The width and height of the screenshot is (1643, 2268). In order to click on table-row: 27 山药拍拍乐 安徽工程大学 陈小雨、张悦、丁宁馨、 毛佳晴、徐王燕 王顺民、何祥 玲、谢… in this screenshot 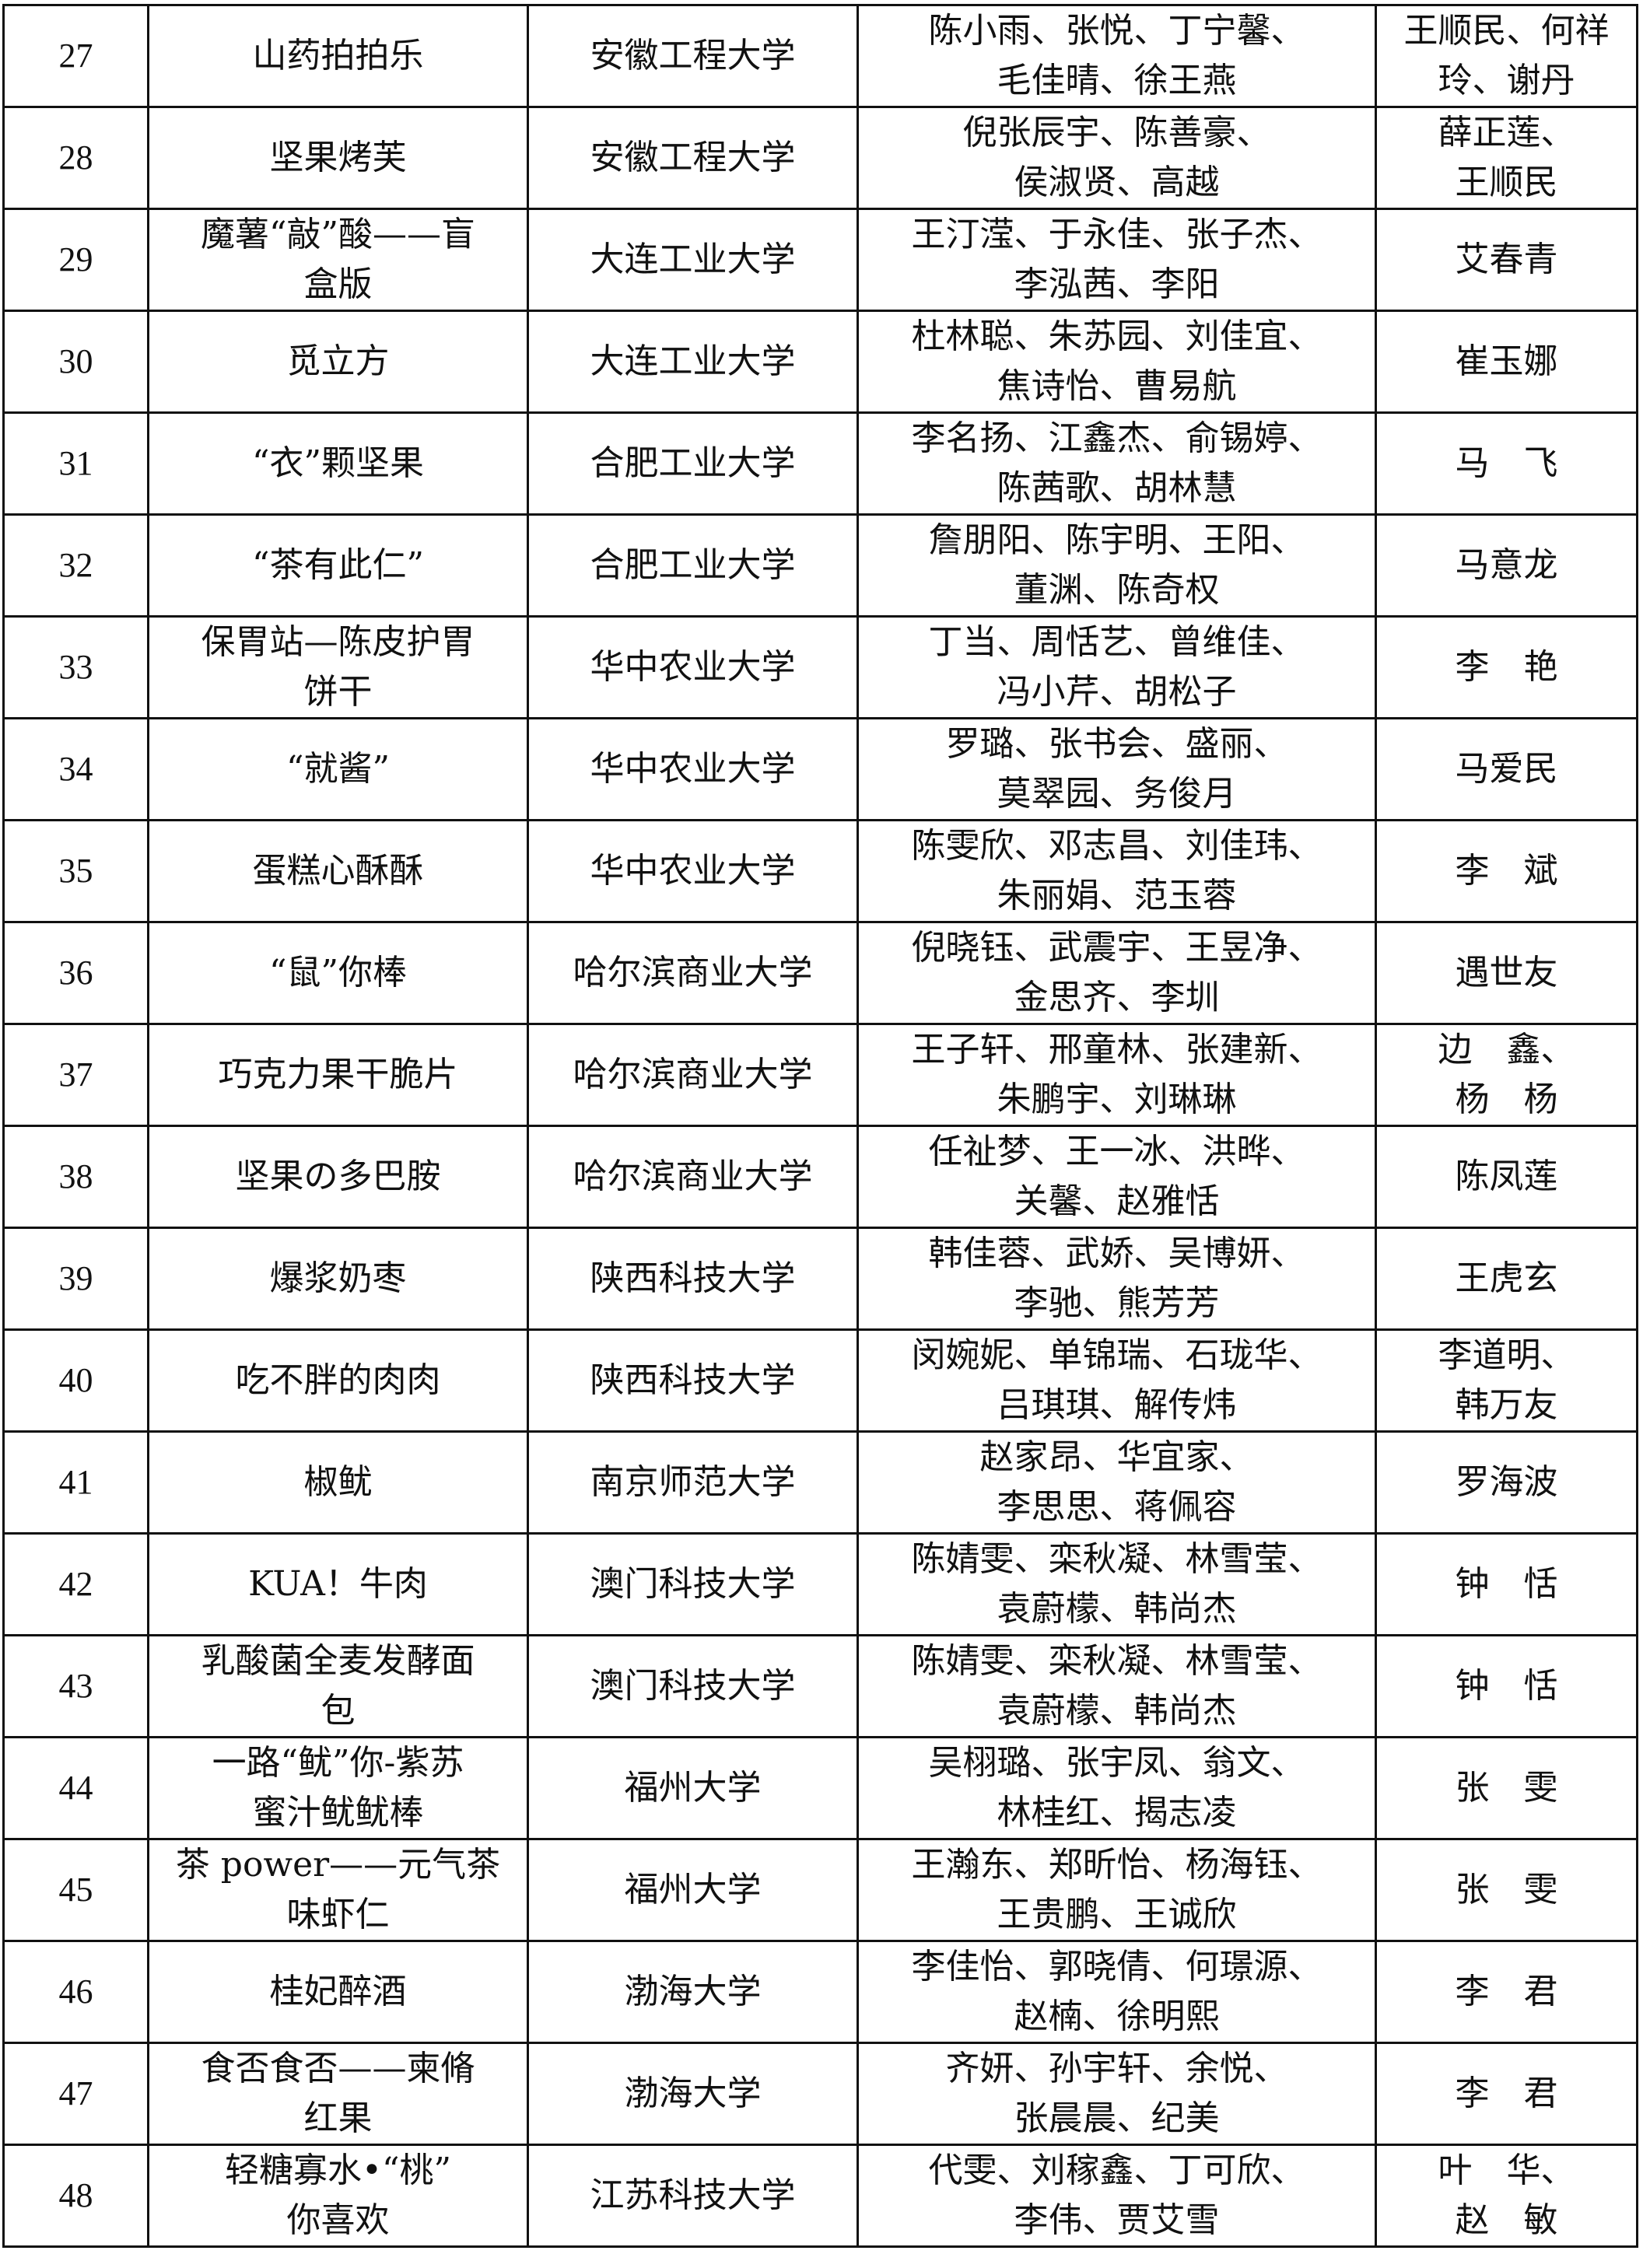, I will do `click(820, 56)`.